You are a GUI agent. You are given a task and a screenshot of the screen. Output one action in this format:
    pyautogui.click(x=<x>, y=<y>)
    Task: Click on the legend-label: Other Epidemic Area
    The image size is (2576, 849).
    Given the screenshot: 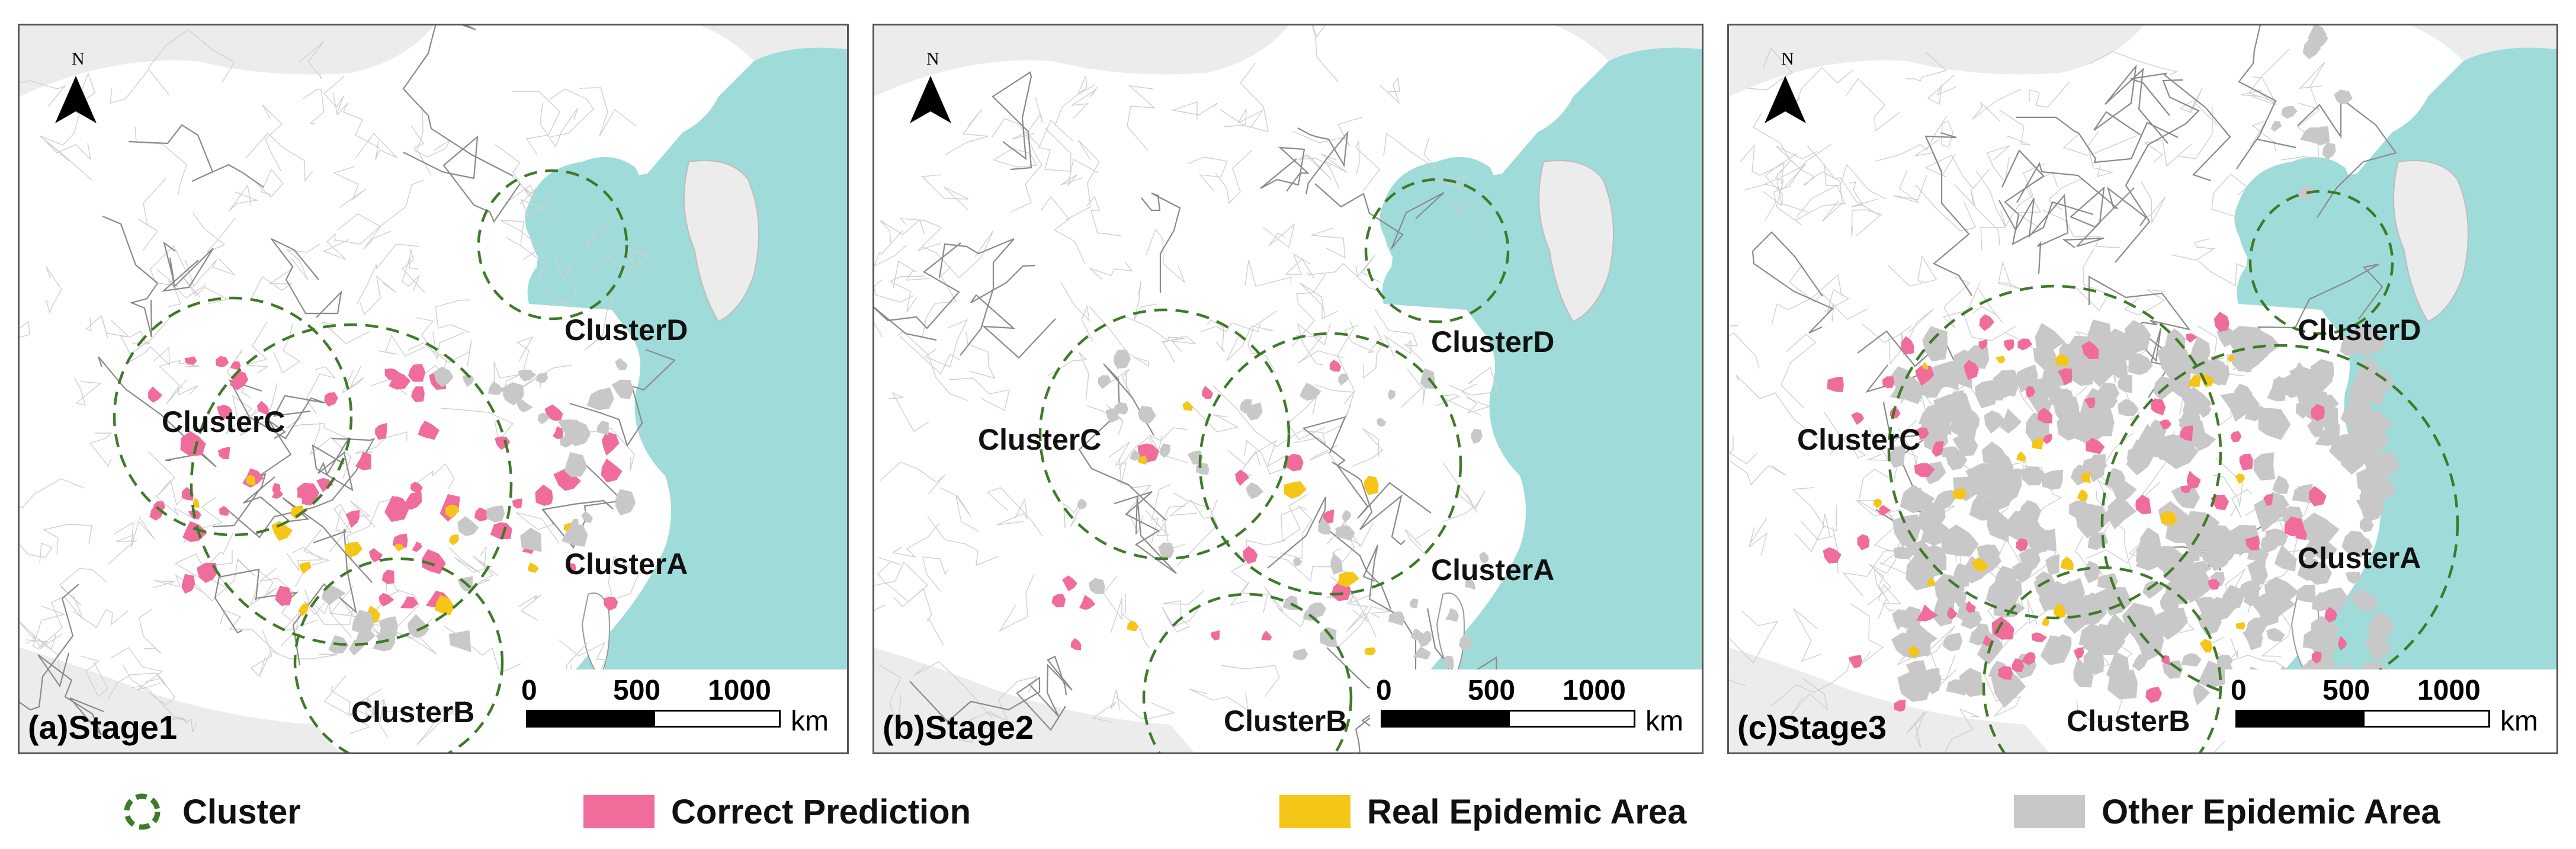 What is the action you would take?
    pyautogui.click(x=2271, y=811)
    